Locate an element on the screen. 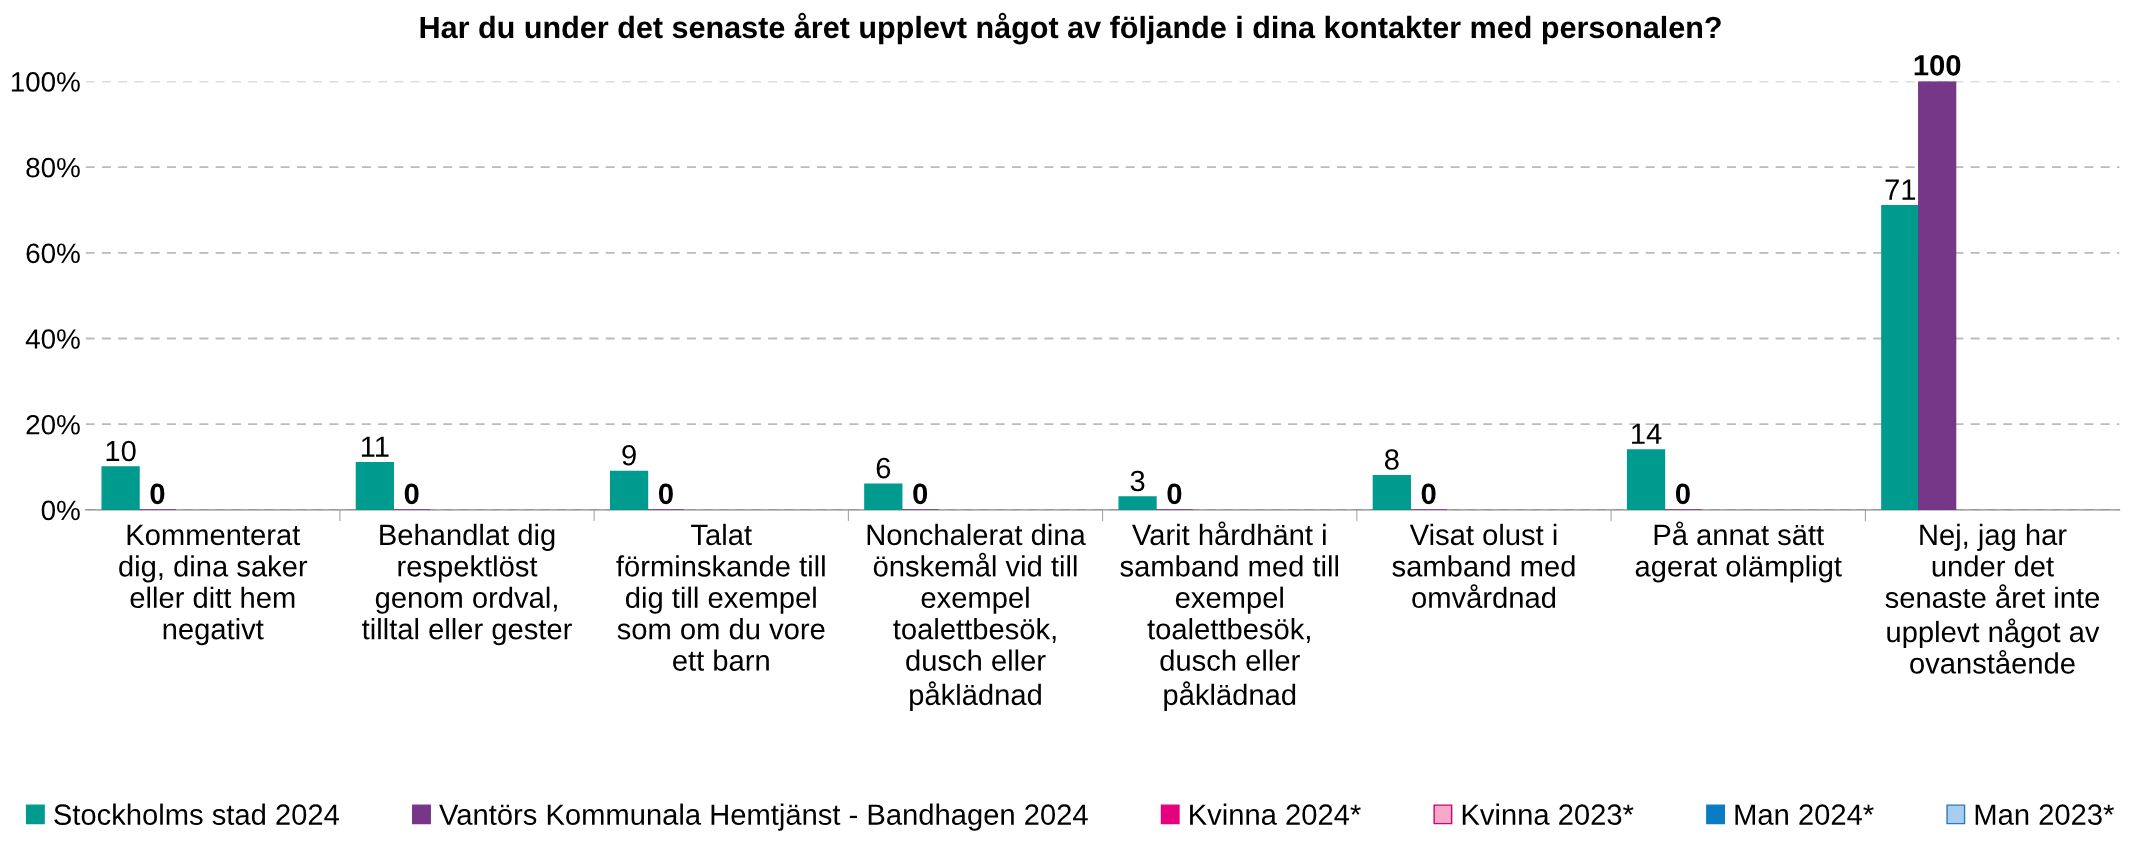 This screenshot has width=2141, height=857. y-tick-label: 0% is located at coordinates (60, 510).